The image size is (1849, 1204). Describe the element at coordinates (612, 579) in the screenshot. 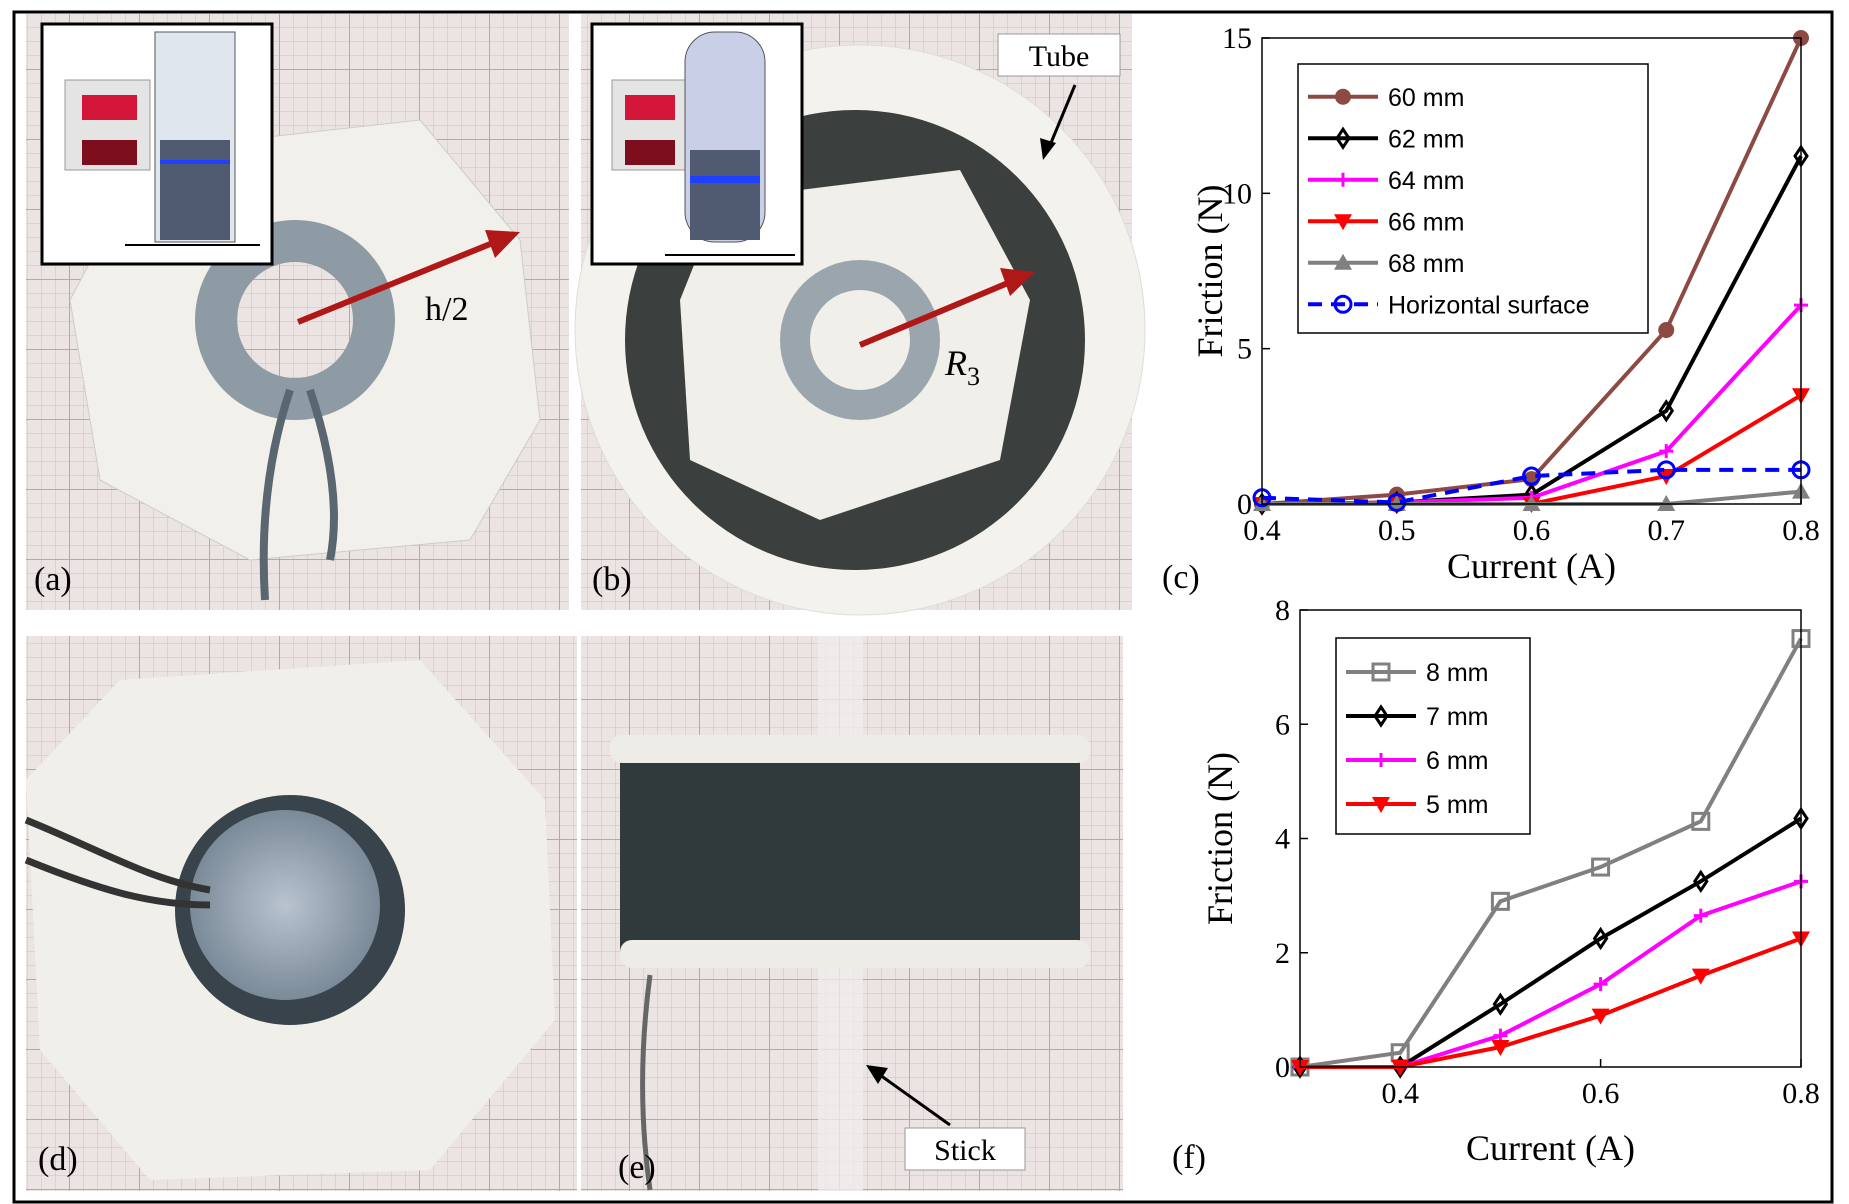

I see `panel-label: (b)` at that location.